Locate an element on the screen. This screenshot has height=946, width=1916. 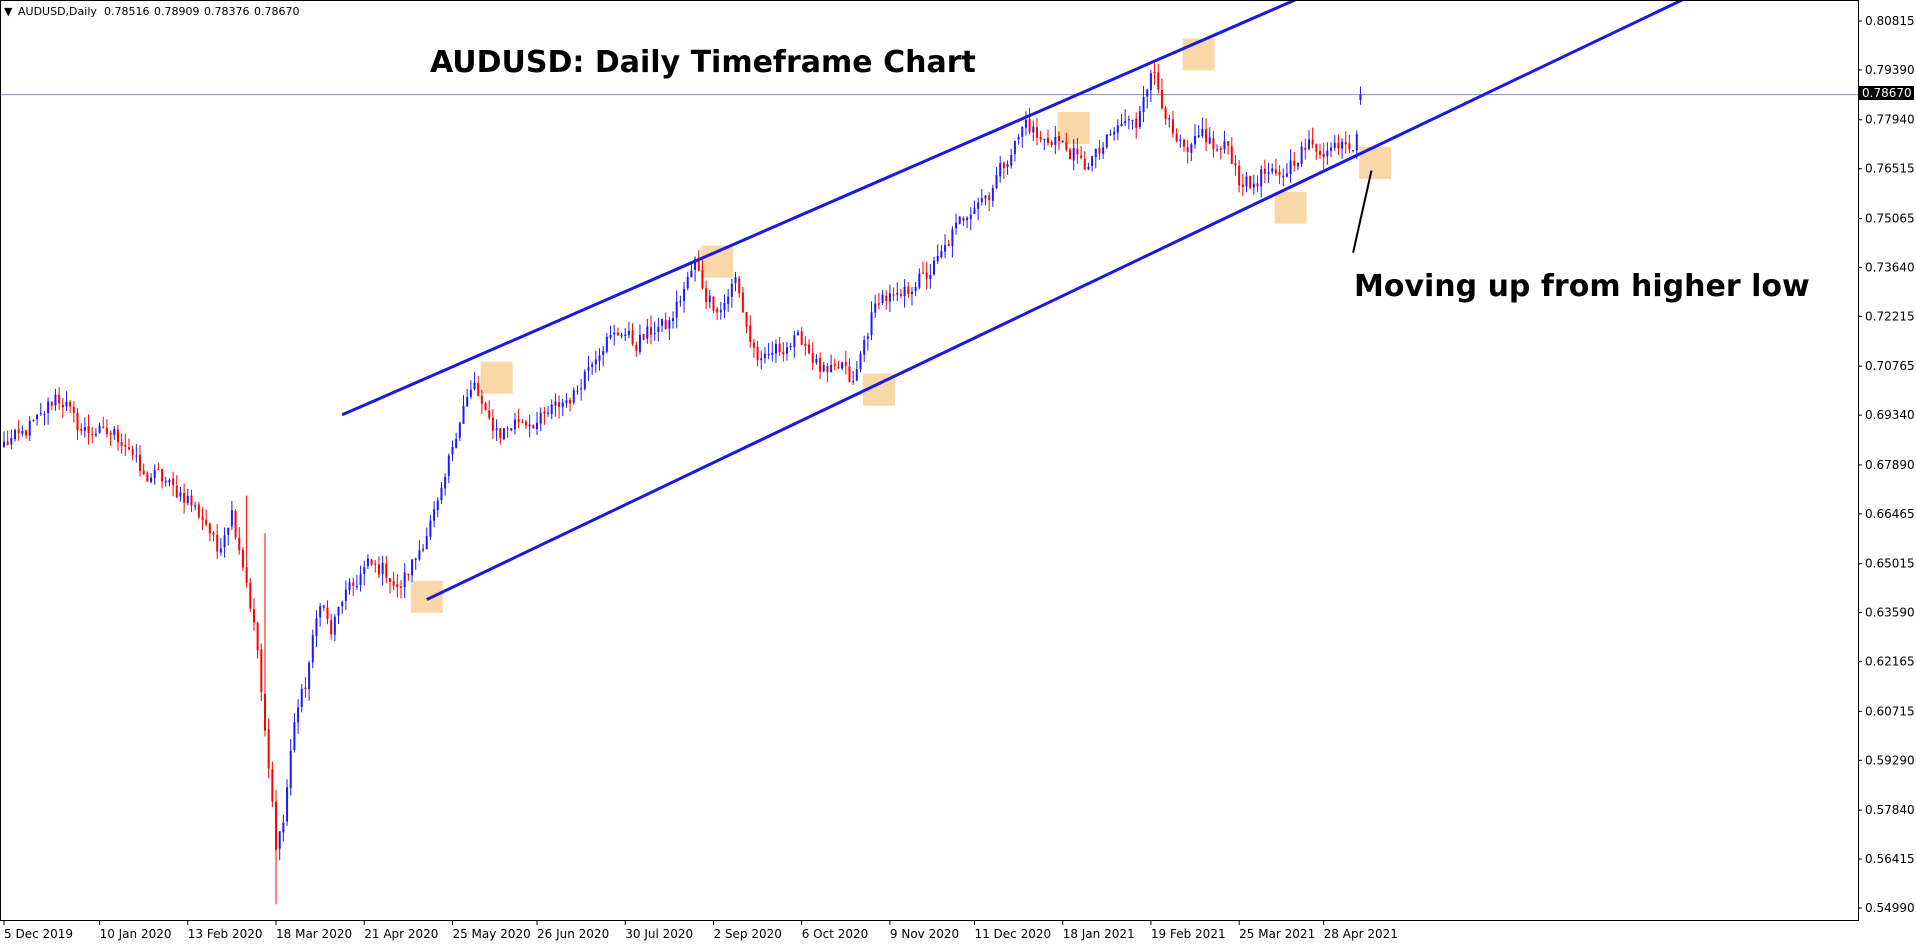
open-value: 0.78516 is located at coordinates (127, 11).